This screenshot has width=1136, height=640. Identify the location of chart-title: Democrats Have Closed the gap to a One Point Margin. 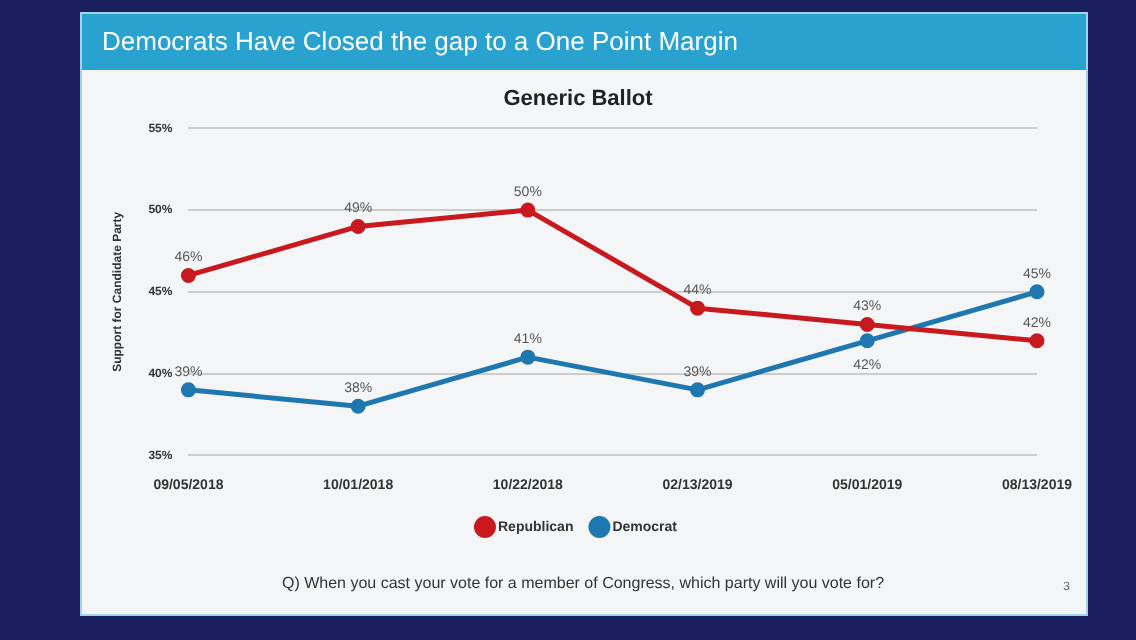
(584, 42).